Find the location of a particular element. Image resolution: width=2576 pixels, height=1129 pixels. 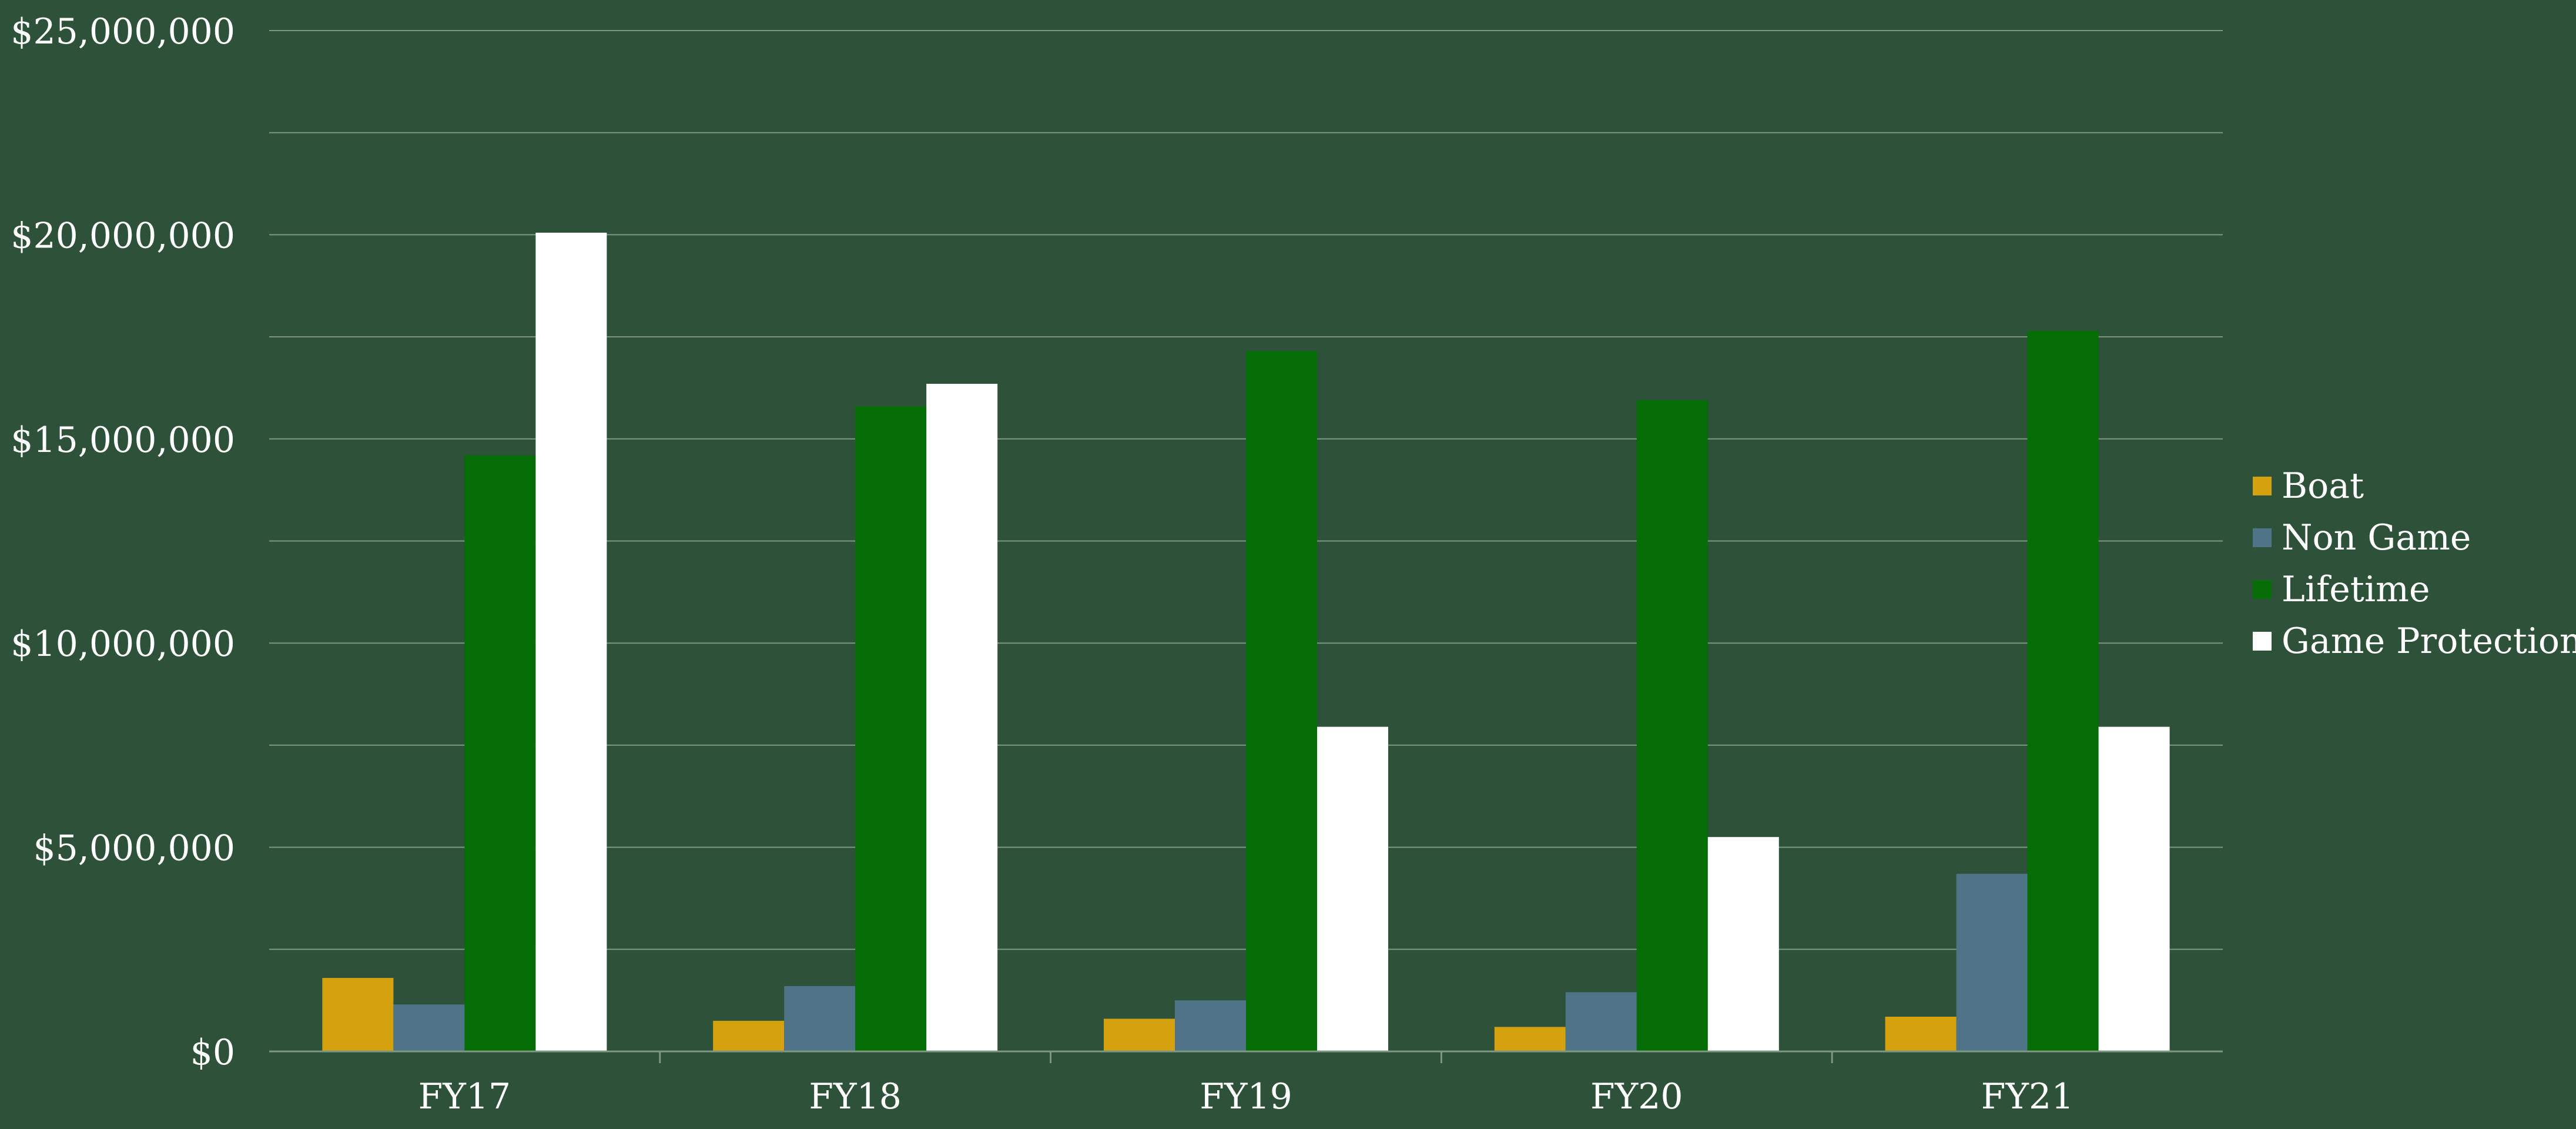

y-tick-label: $10,000,000 is located at coordinates (123, 644).